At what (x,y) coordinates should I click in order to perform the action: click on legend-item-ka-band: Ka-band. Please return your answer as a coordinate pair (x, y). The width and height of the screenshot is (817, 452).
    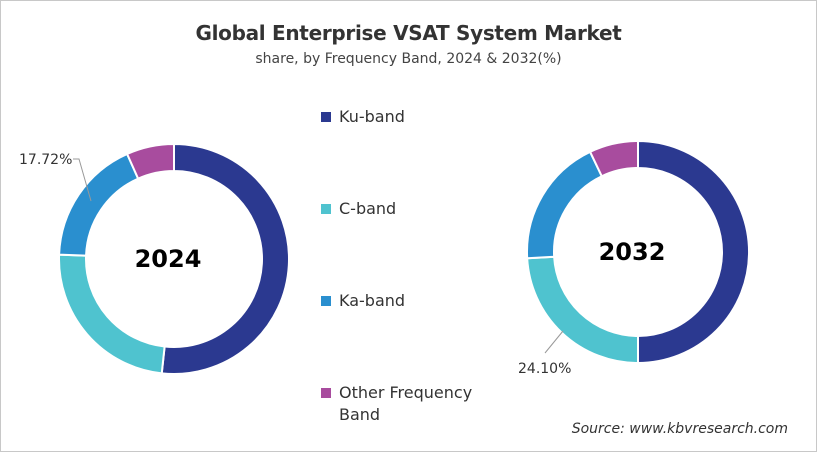
    Looking at the image, I should click on (363, 300).